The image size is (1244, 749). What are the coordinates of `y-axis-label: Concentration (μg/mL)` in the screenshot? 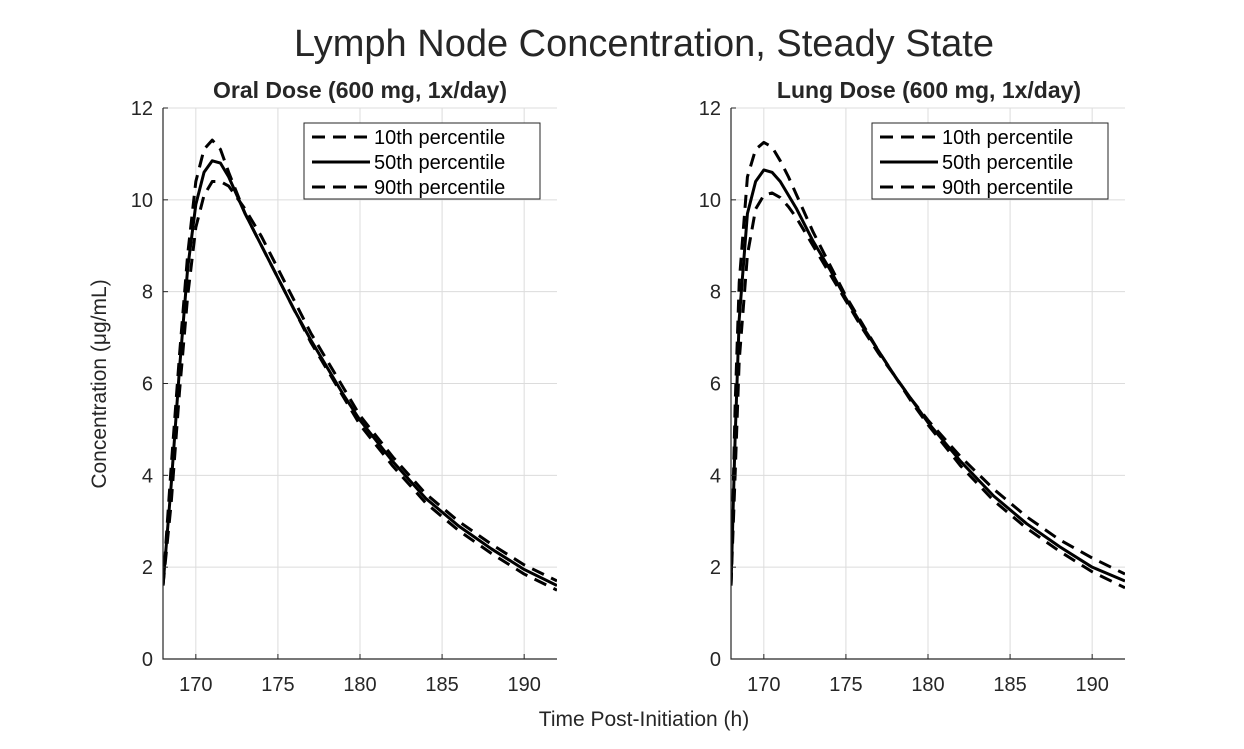 It's located at (99, 383).